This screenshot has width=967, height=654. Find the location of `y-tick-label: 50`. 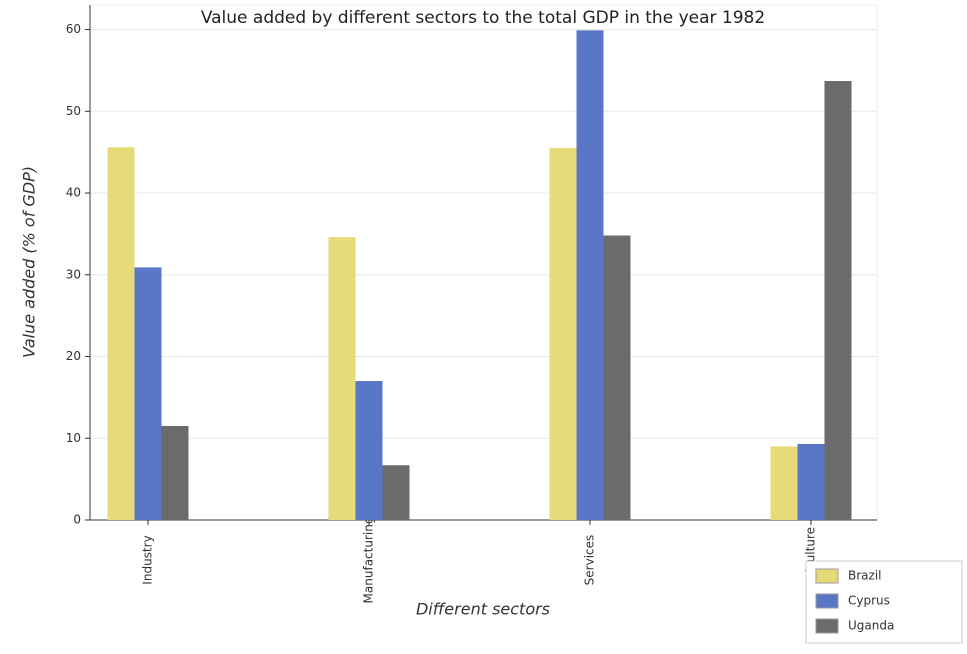

y-tick-label: 50 is located at coordinates (73, 111).